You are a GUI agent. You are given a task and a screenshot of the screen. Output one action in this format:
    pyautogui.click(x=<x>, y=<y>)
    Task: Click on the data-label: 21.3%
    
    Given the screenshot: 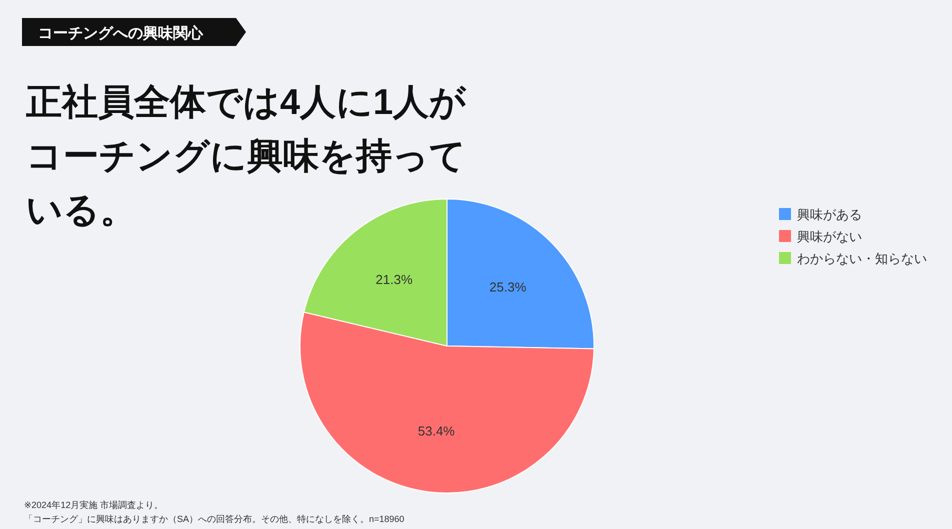 What is the action you would take?
    pyautogui.click(x=394, y=280)
    